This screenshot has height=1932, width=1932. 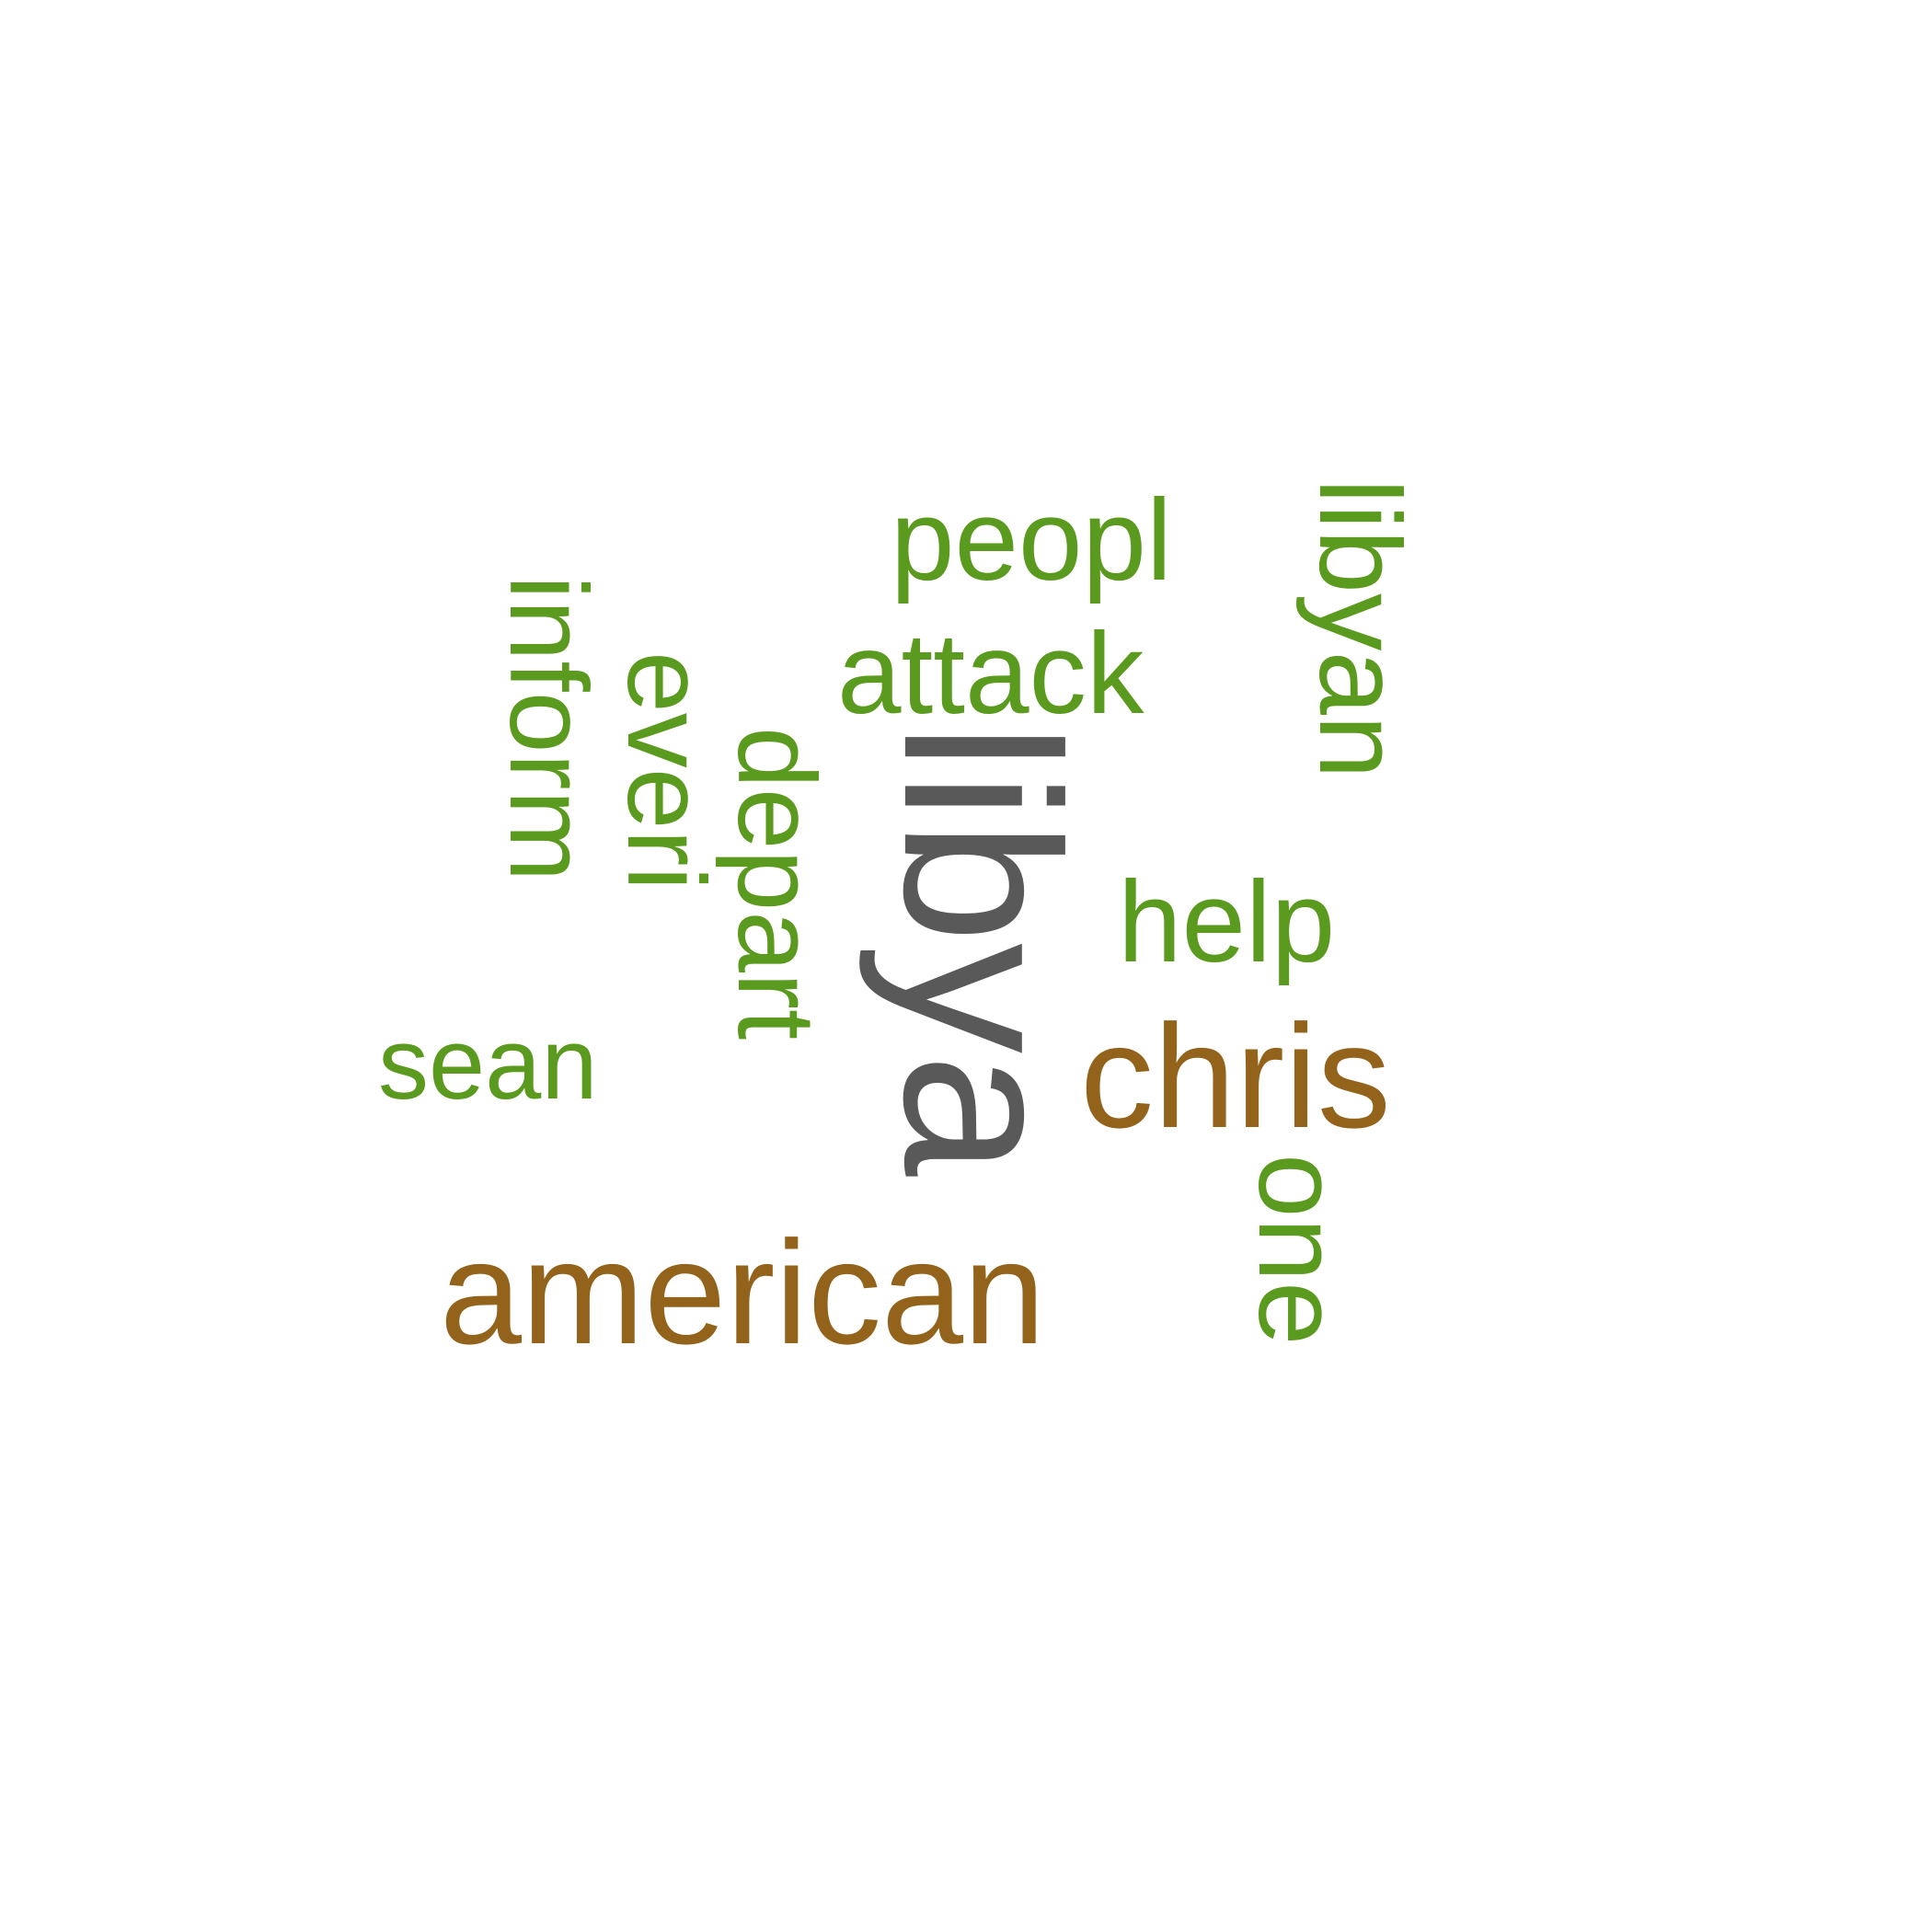 I want to click on word-attack: attack, so click(x=991, y=674).